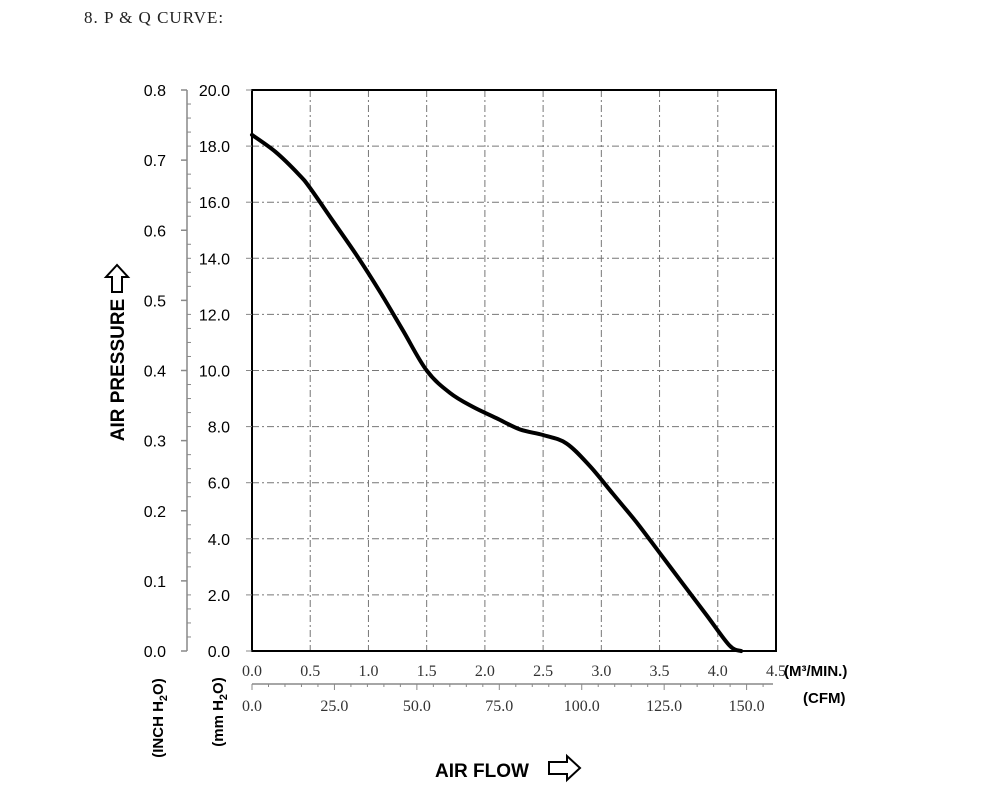 This screenshot has height=799, width=1000. What do you see at coordinates (219, 484) in the screenshot?
I see `y-tick-label: 6.0` at bounding box center [219, 484].